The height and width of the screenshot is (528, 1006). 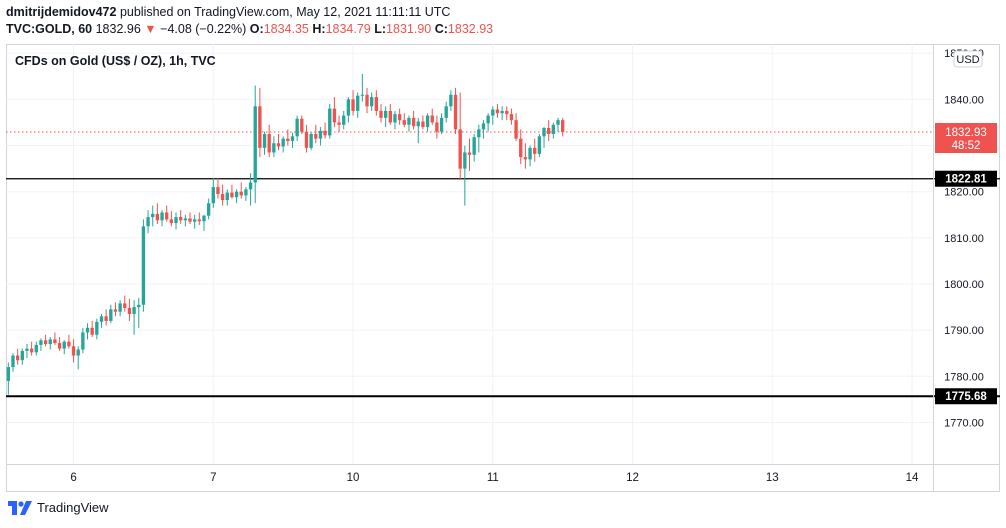 What do you see at coordinates (470, 29) in the screenshot?
I see `close-value: 1832.93` at bounding box center [470, 29].